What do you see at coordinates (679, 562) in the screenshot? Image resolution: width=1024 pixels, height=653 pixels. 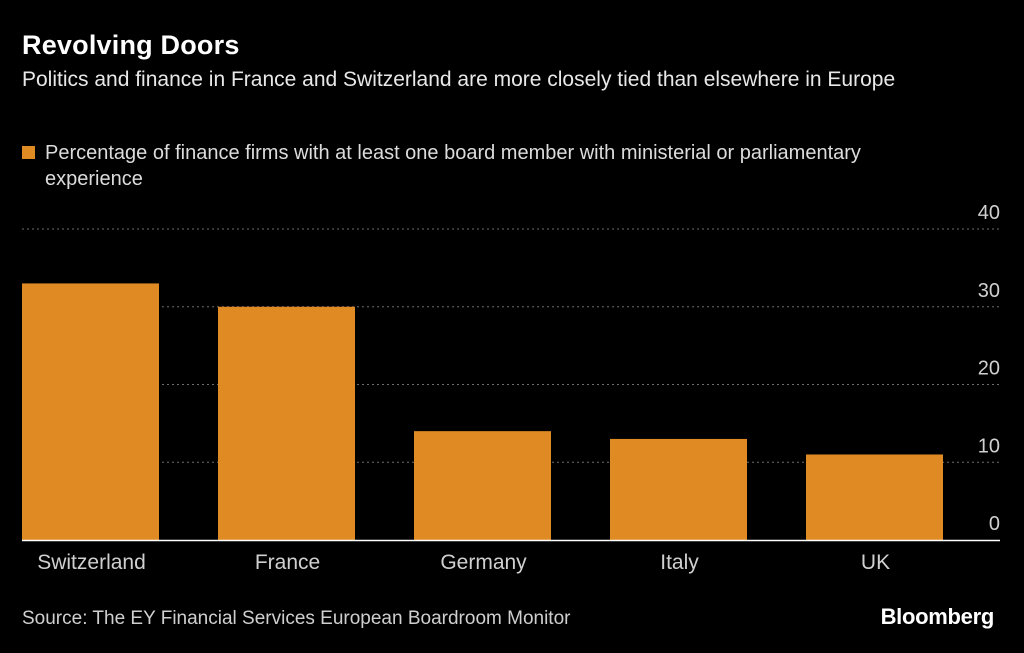 I see `x-tick-label-italy: Italy` at bounding box center [679, 562].